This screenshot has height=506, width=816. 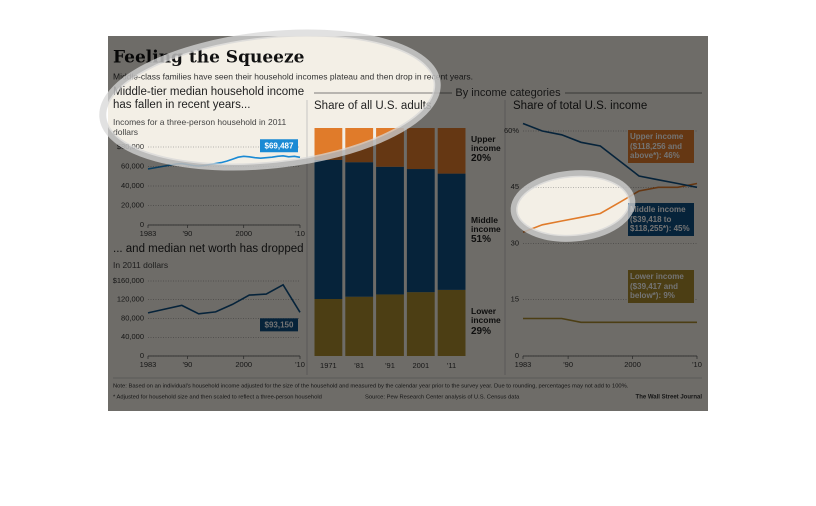 I want to click on series-label: Lower income 29%, so click(x=491, y=321).